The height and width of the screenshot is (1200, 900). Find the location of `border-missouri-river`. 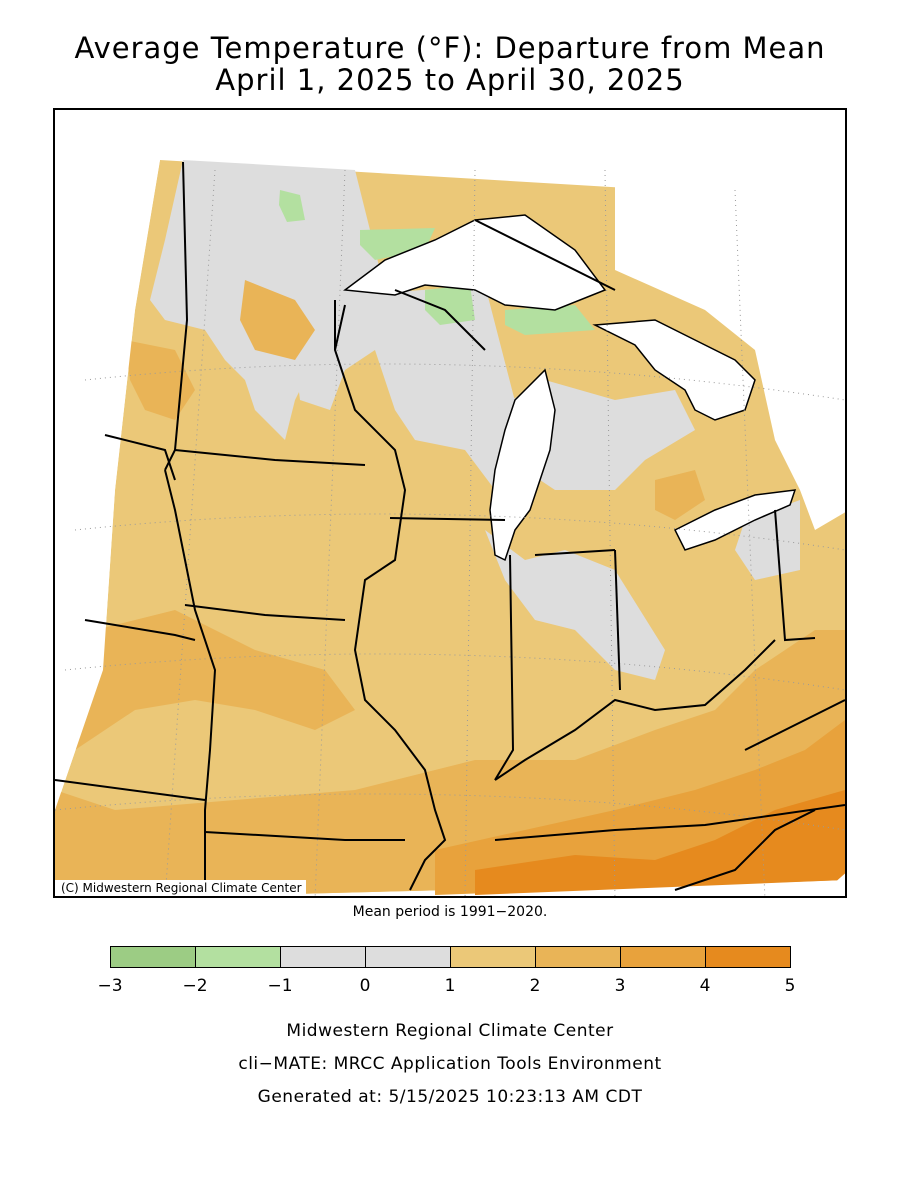

border-missouri-river is located at coordinates (190, 682).